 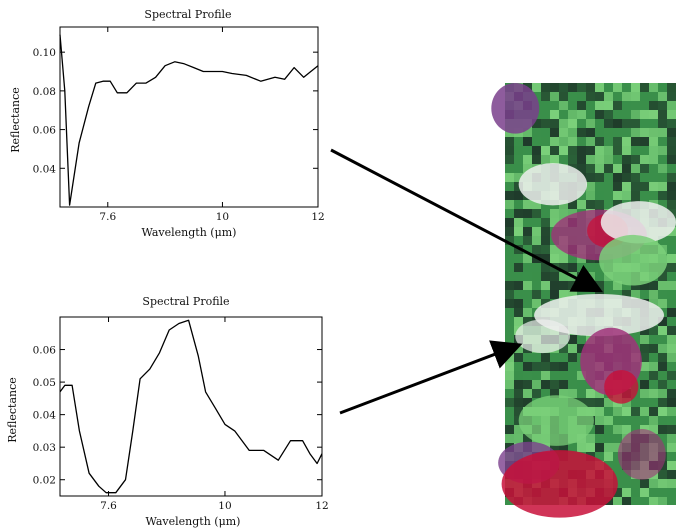 I want to click on arrow-to-image-upper, so click(x=466, y=220).